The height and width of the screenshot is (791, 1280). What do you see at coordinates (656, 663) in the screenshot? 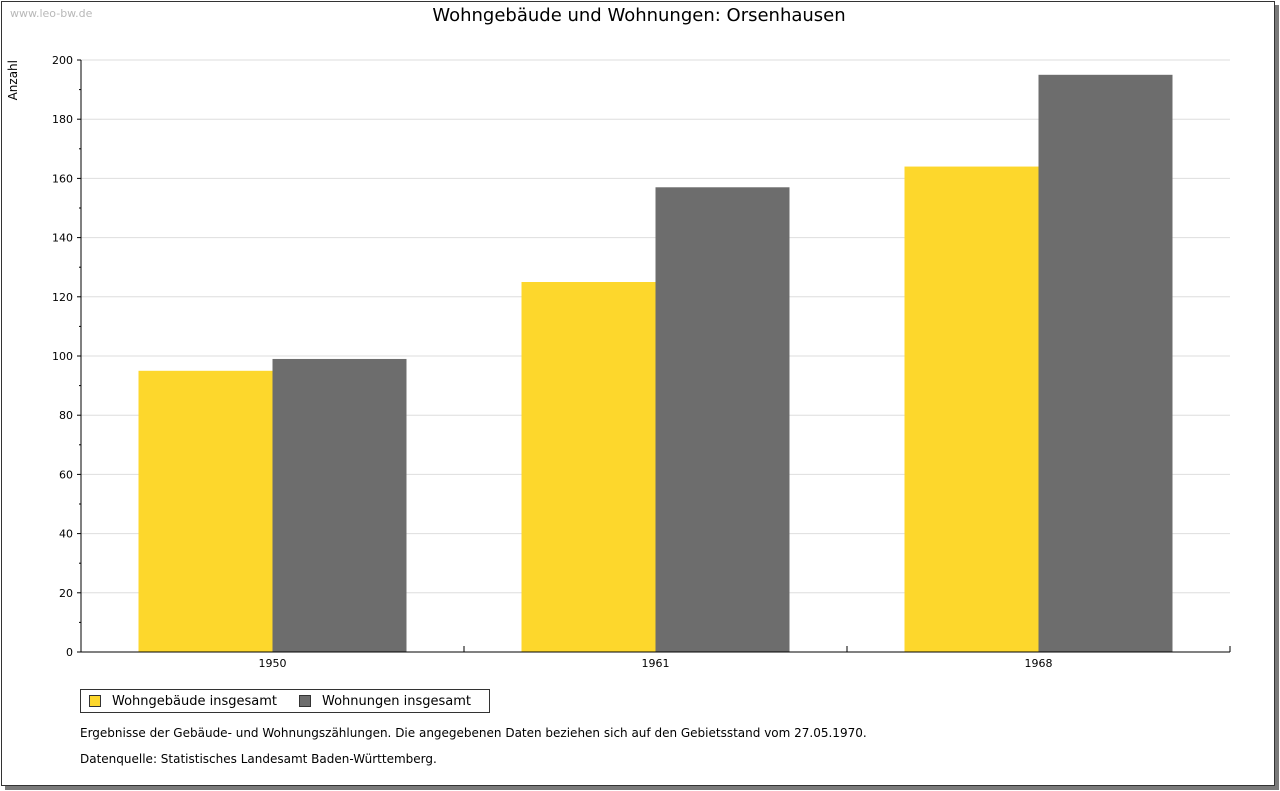
I see `x-tick-label: 1961` at bounding box center [656, 663].